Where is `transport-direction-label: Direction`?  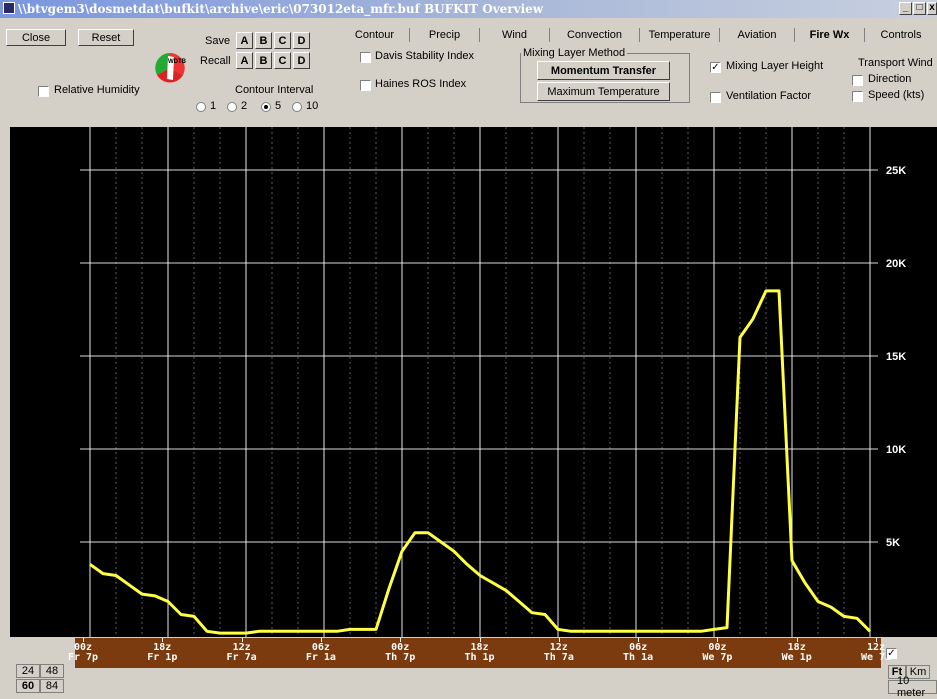
transport-direction-label: Direction is located at coordinates (890, 79).